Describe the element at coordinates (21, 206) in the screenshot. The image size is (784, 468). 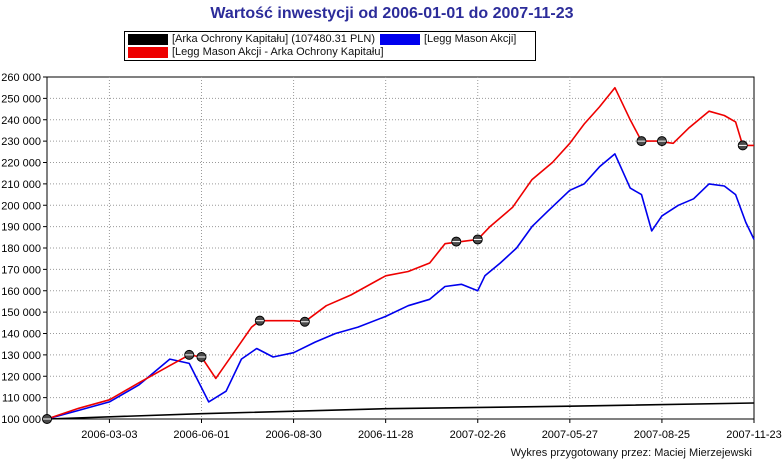
I see `y-tick-label: 200 000` at that location.